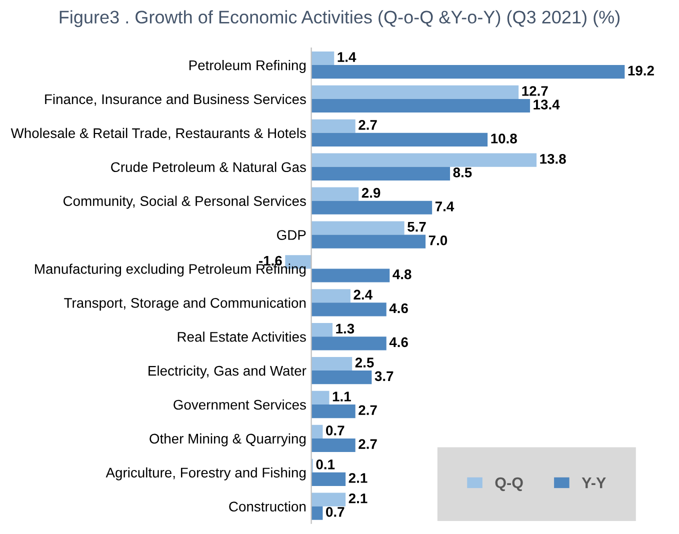  Describe the element at coordinates (325, 465) in the screenshot. I see `data-label: 0.1` at that location.